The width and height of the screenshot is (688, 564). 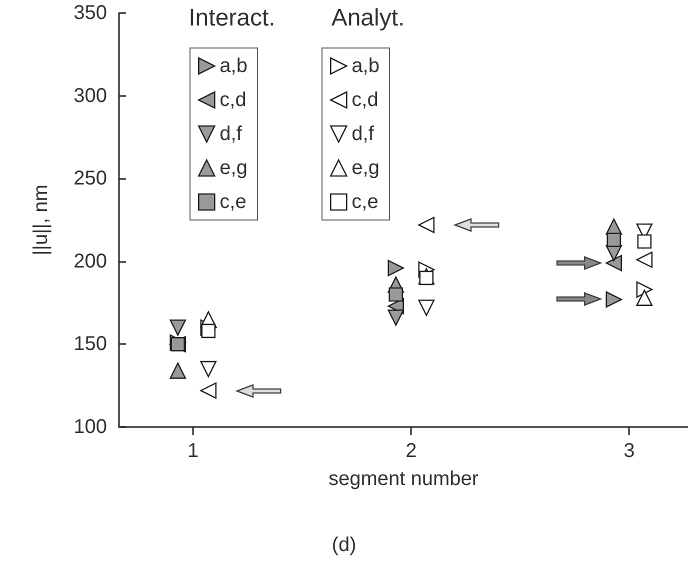 What do you see at coordinates (403, 479) in the screenshot?
I see `x-axis-title: segment number` at bounding box center [403, 479].